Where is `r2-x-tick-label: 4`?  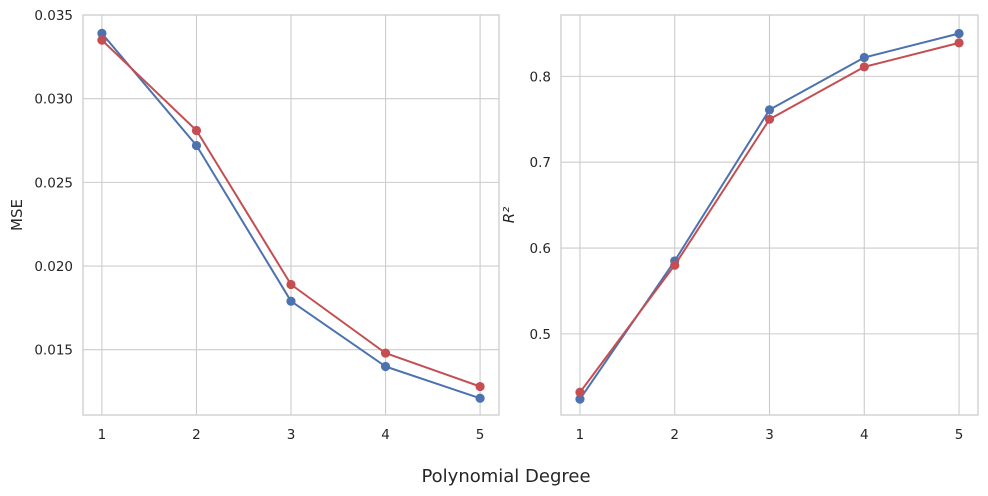
r2-x-tick-label: 4 is located at coordinates (864, 435).